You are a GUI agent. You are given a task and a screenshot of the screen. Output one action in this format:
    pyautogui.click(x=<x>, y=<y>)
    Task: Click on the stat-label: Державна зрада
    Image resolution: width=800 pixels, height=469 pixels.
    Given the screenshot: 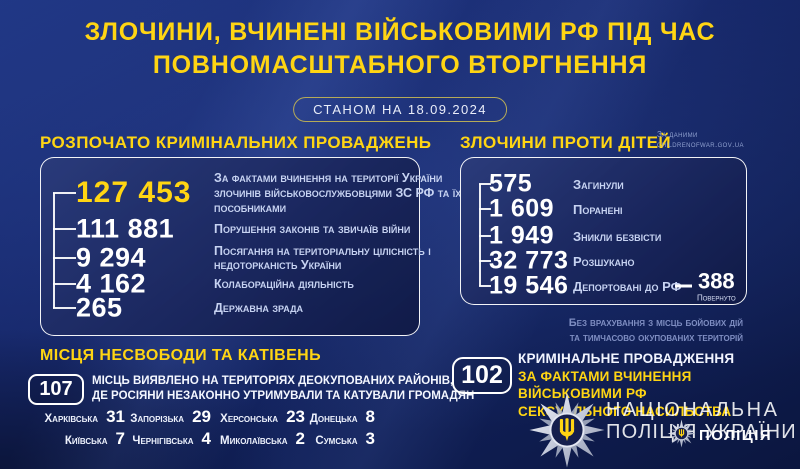 What is the action you would take?
    pyautogui.click(x=258, y=307)
    